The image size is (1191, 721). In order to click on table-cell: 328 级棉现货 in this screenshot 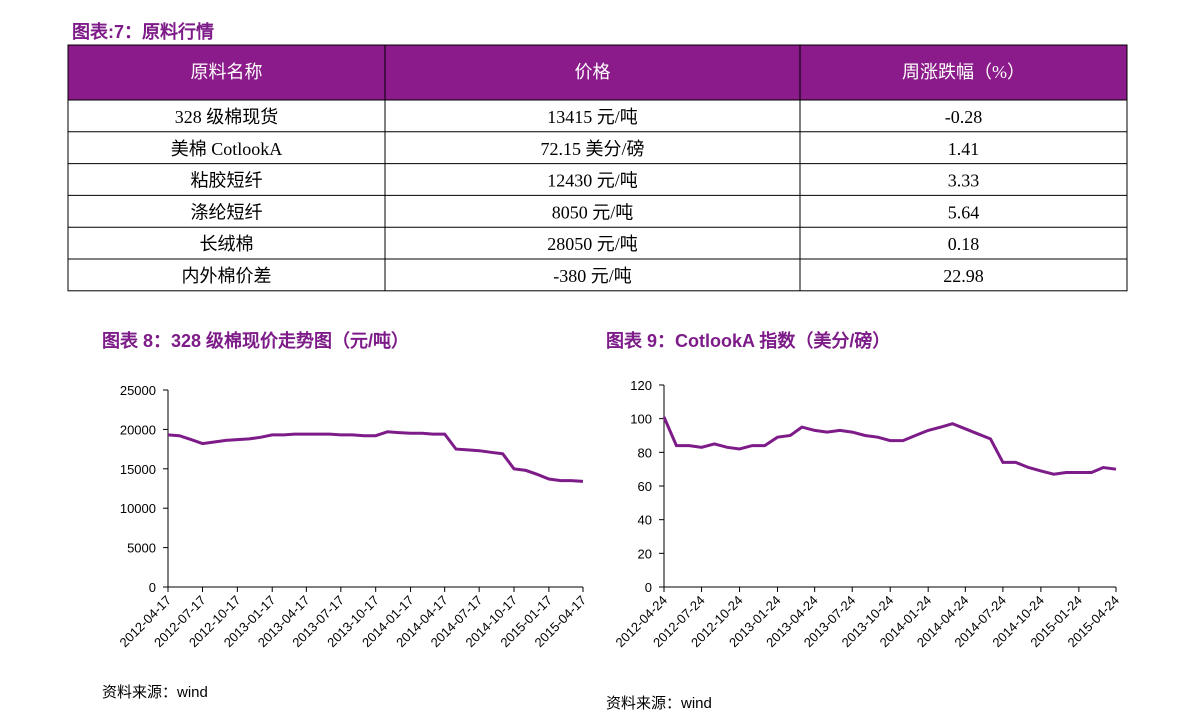, I will do `click(227, 117)`.